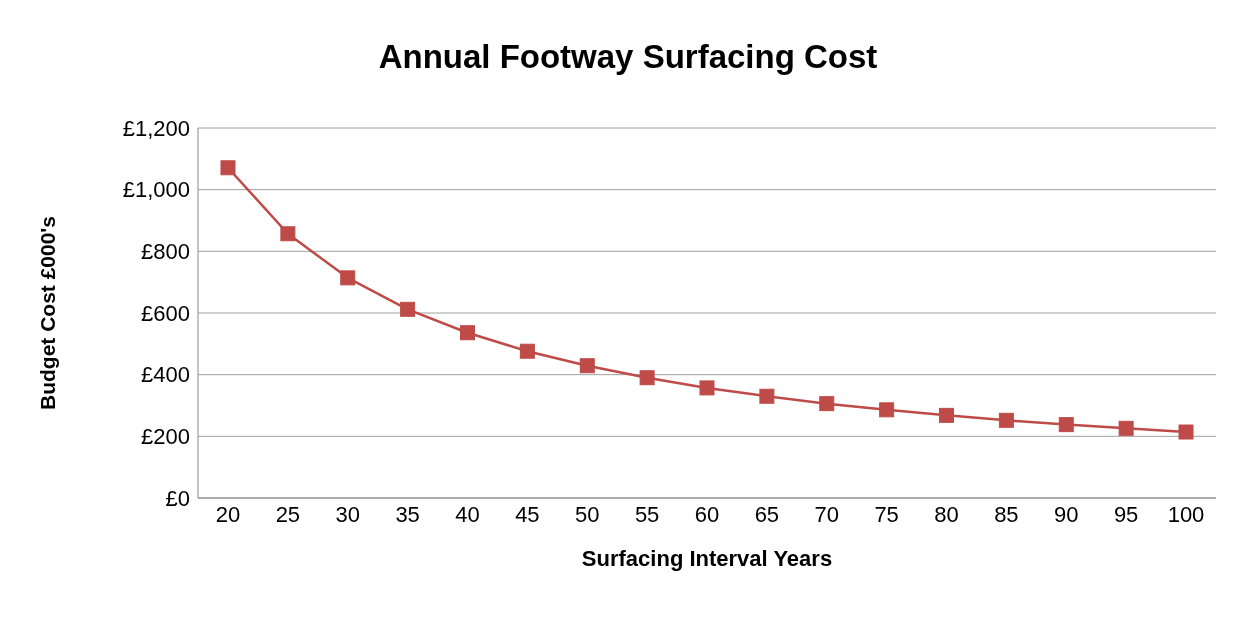 Image resolution: width=1256 pixels, height=619 pixels. I want to click on x-tick-label: 75, so click(886, 514).